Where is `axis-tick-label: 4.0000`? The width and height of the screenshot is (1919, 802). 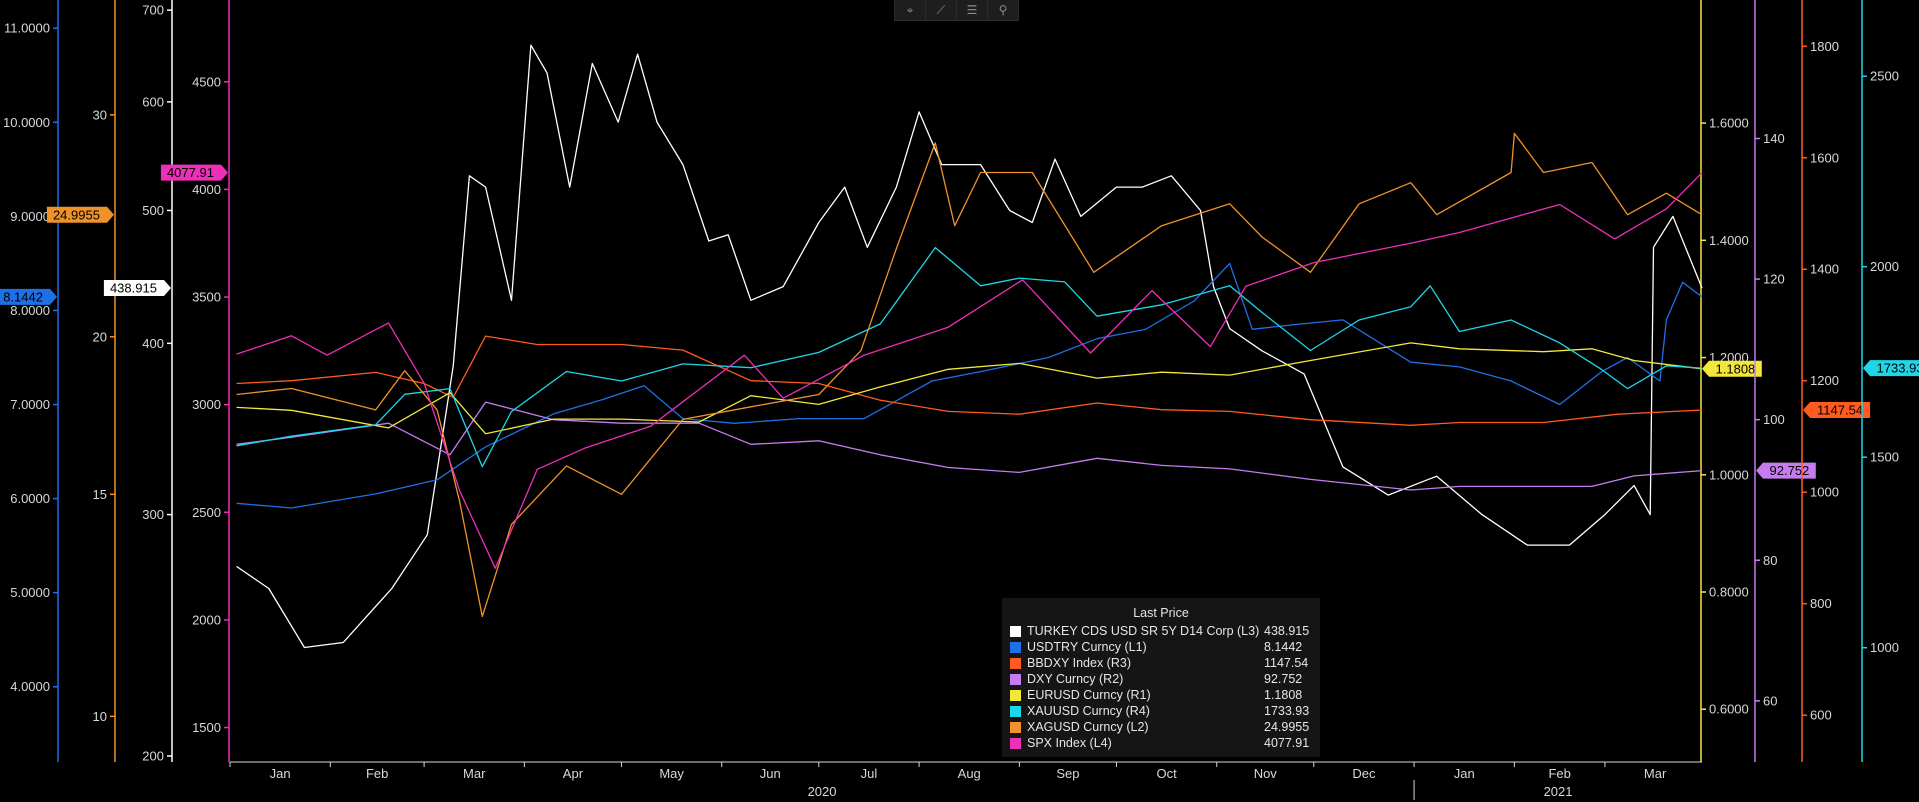
axis-tick-label: 4.0000 is located at coordinates (30, 686).